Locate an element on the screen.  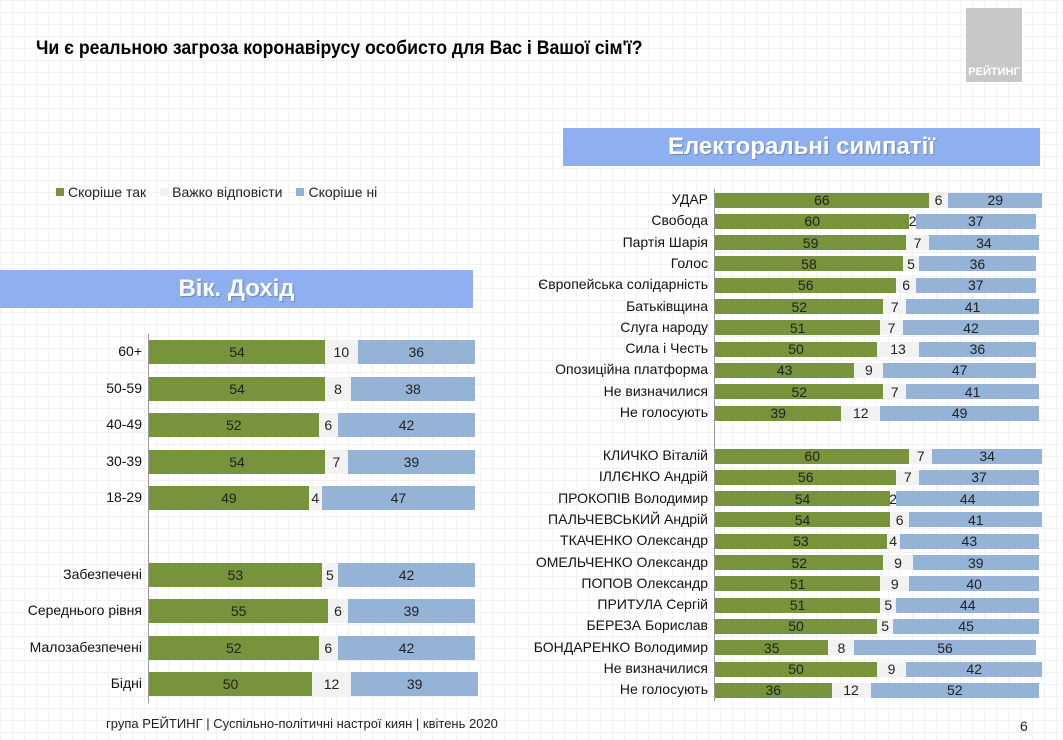
legend-label: Важко відповісти is located at coordinates (227, 192).